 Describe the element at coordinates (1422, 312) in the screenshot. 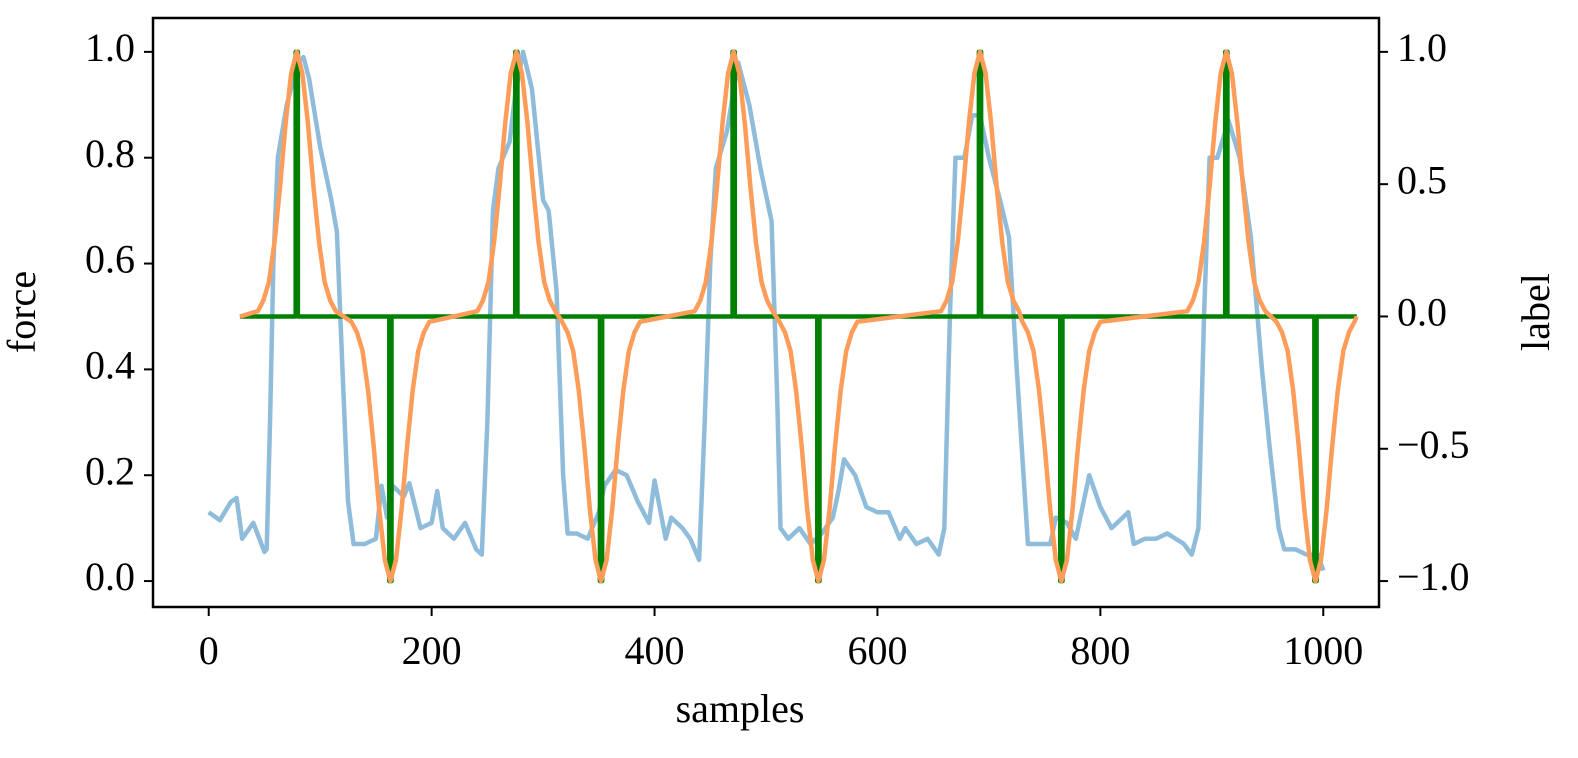

I see `y2-tick-label: 0.0` at that location.